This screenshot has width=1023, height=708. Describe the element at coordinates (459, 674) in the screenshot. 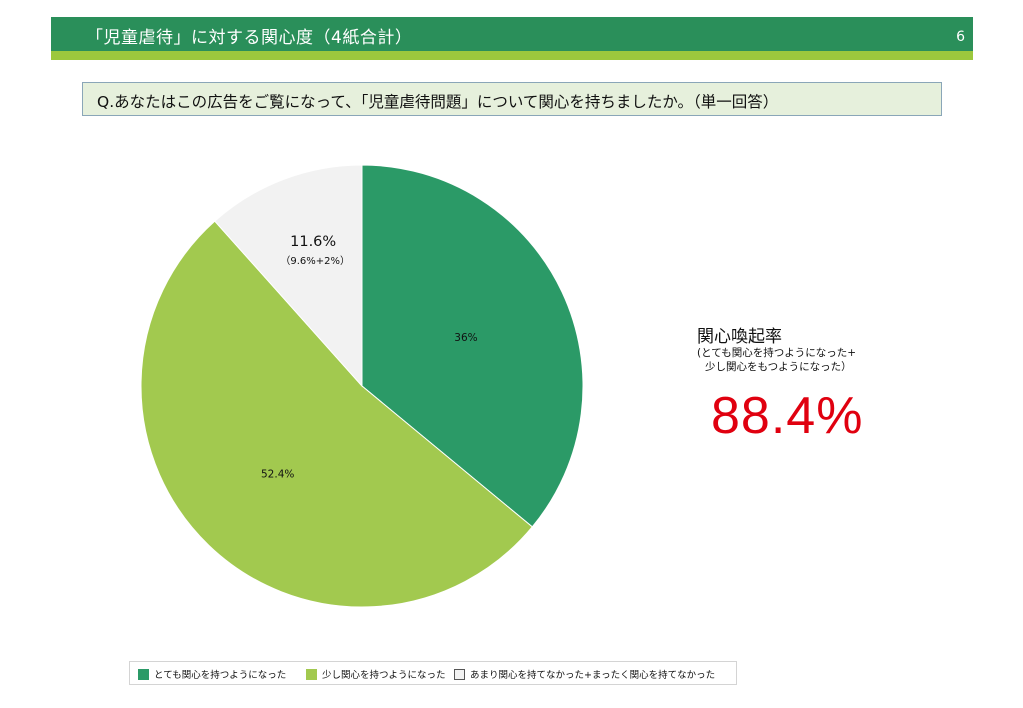

I see `legend-swatch-grey` at that location.